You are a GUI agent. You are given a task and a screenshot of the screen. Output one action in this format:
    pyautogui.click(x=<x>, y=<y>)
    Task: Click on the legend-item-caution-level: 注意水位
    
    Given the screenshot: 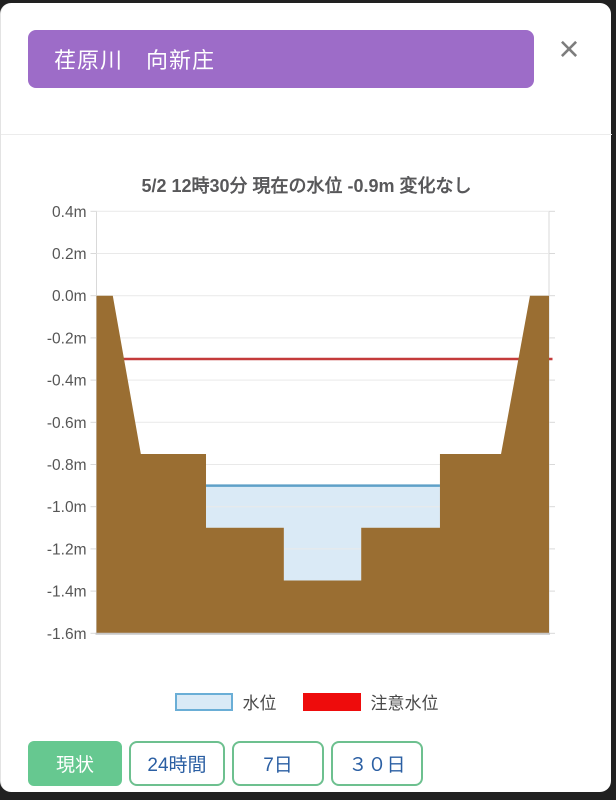 What is the action you would take?
    pyautogui.click(x=370, y=701)
    